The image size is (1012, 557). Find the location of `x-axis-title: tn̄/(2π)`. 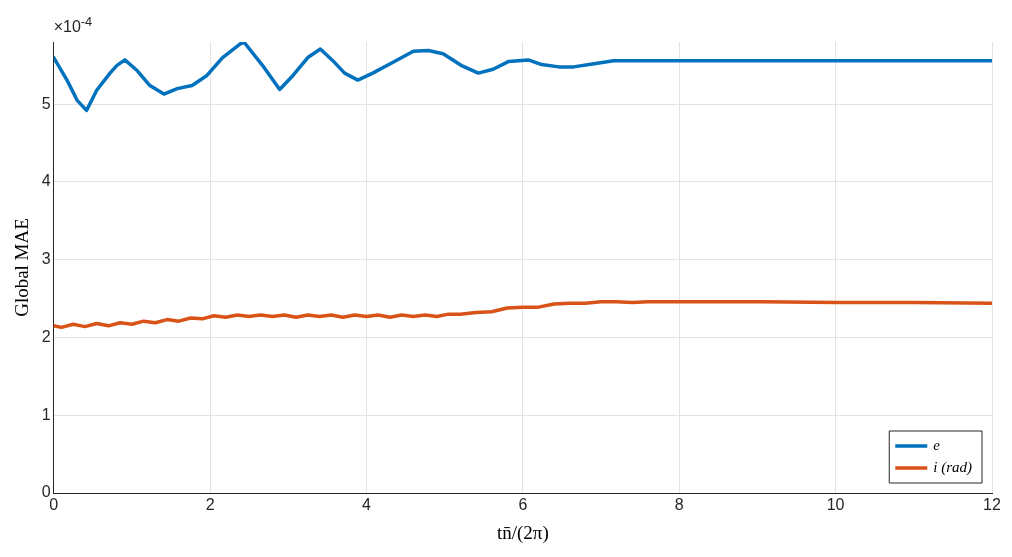

x-axis-title: tn̄/(2π) is located at coordinates (522, 532).